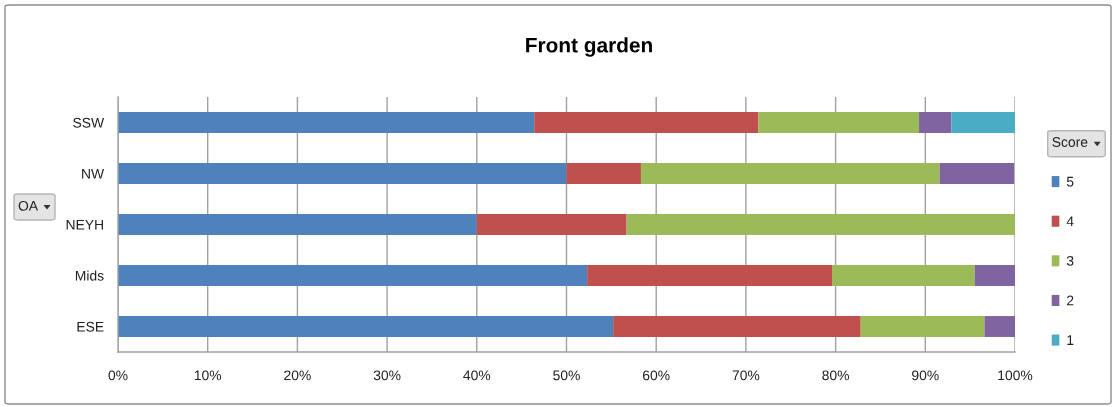  What do you see at coordinates (589, 47) in the screenshot?
I see `chart-title: Front garden` at bounding box center [589, 47].